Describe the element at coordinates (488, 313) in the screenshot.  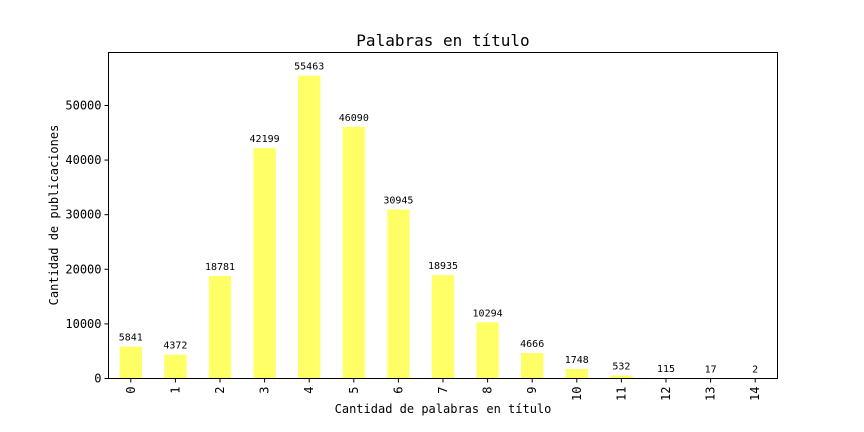
I see `data-label-8: 10294` at that location.